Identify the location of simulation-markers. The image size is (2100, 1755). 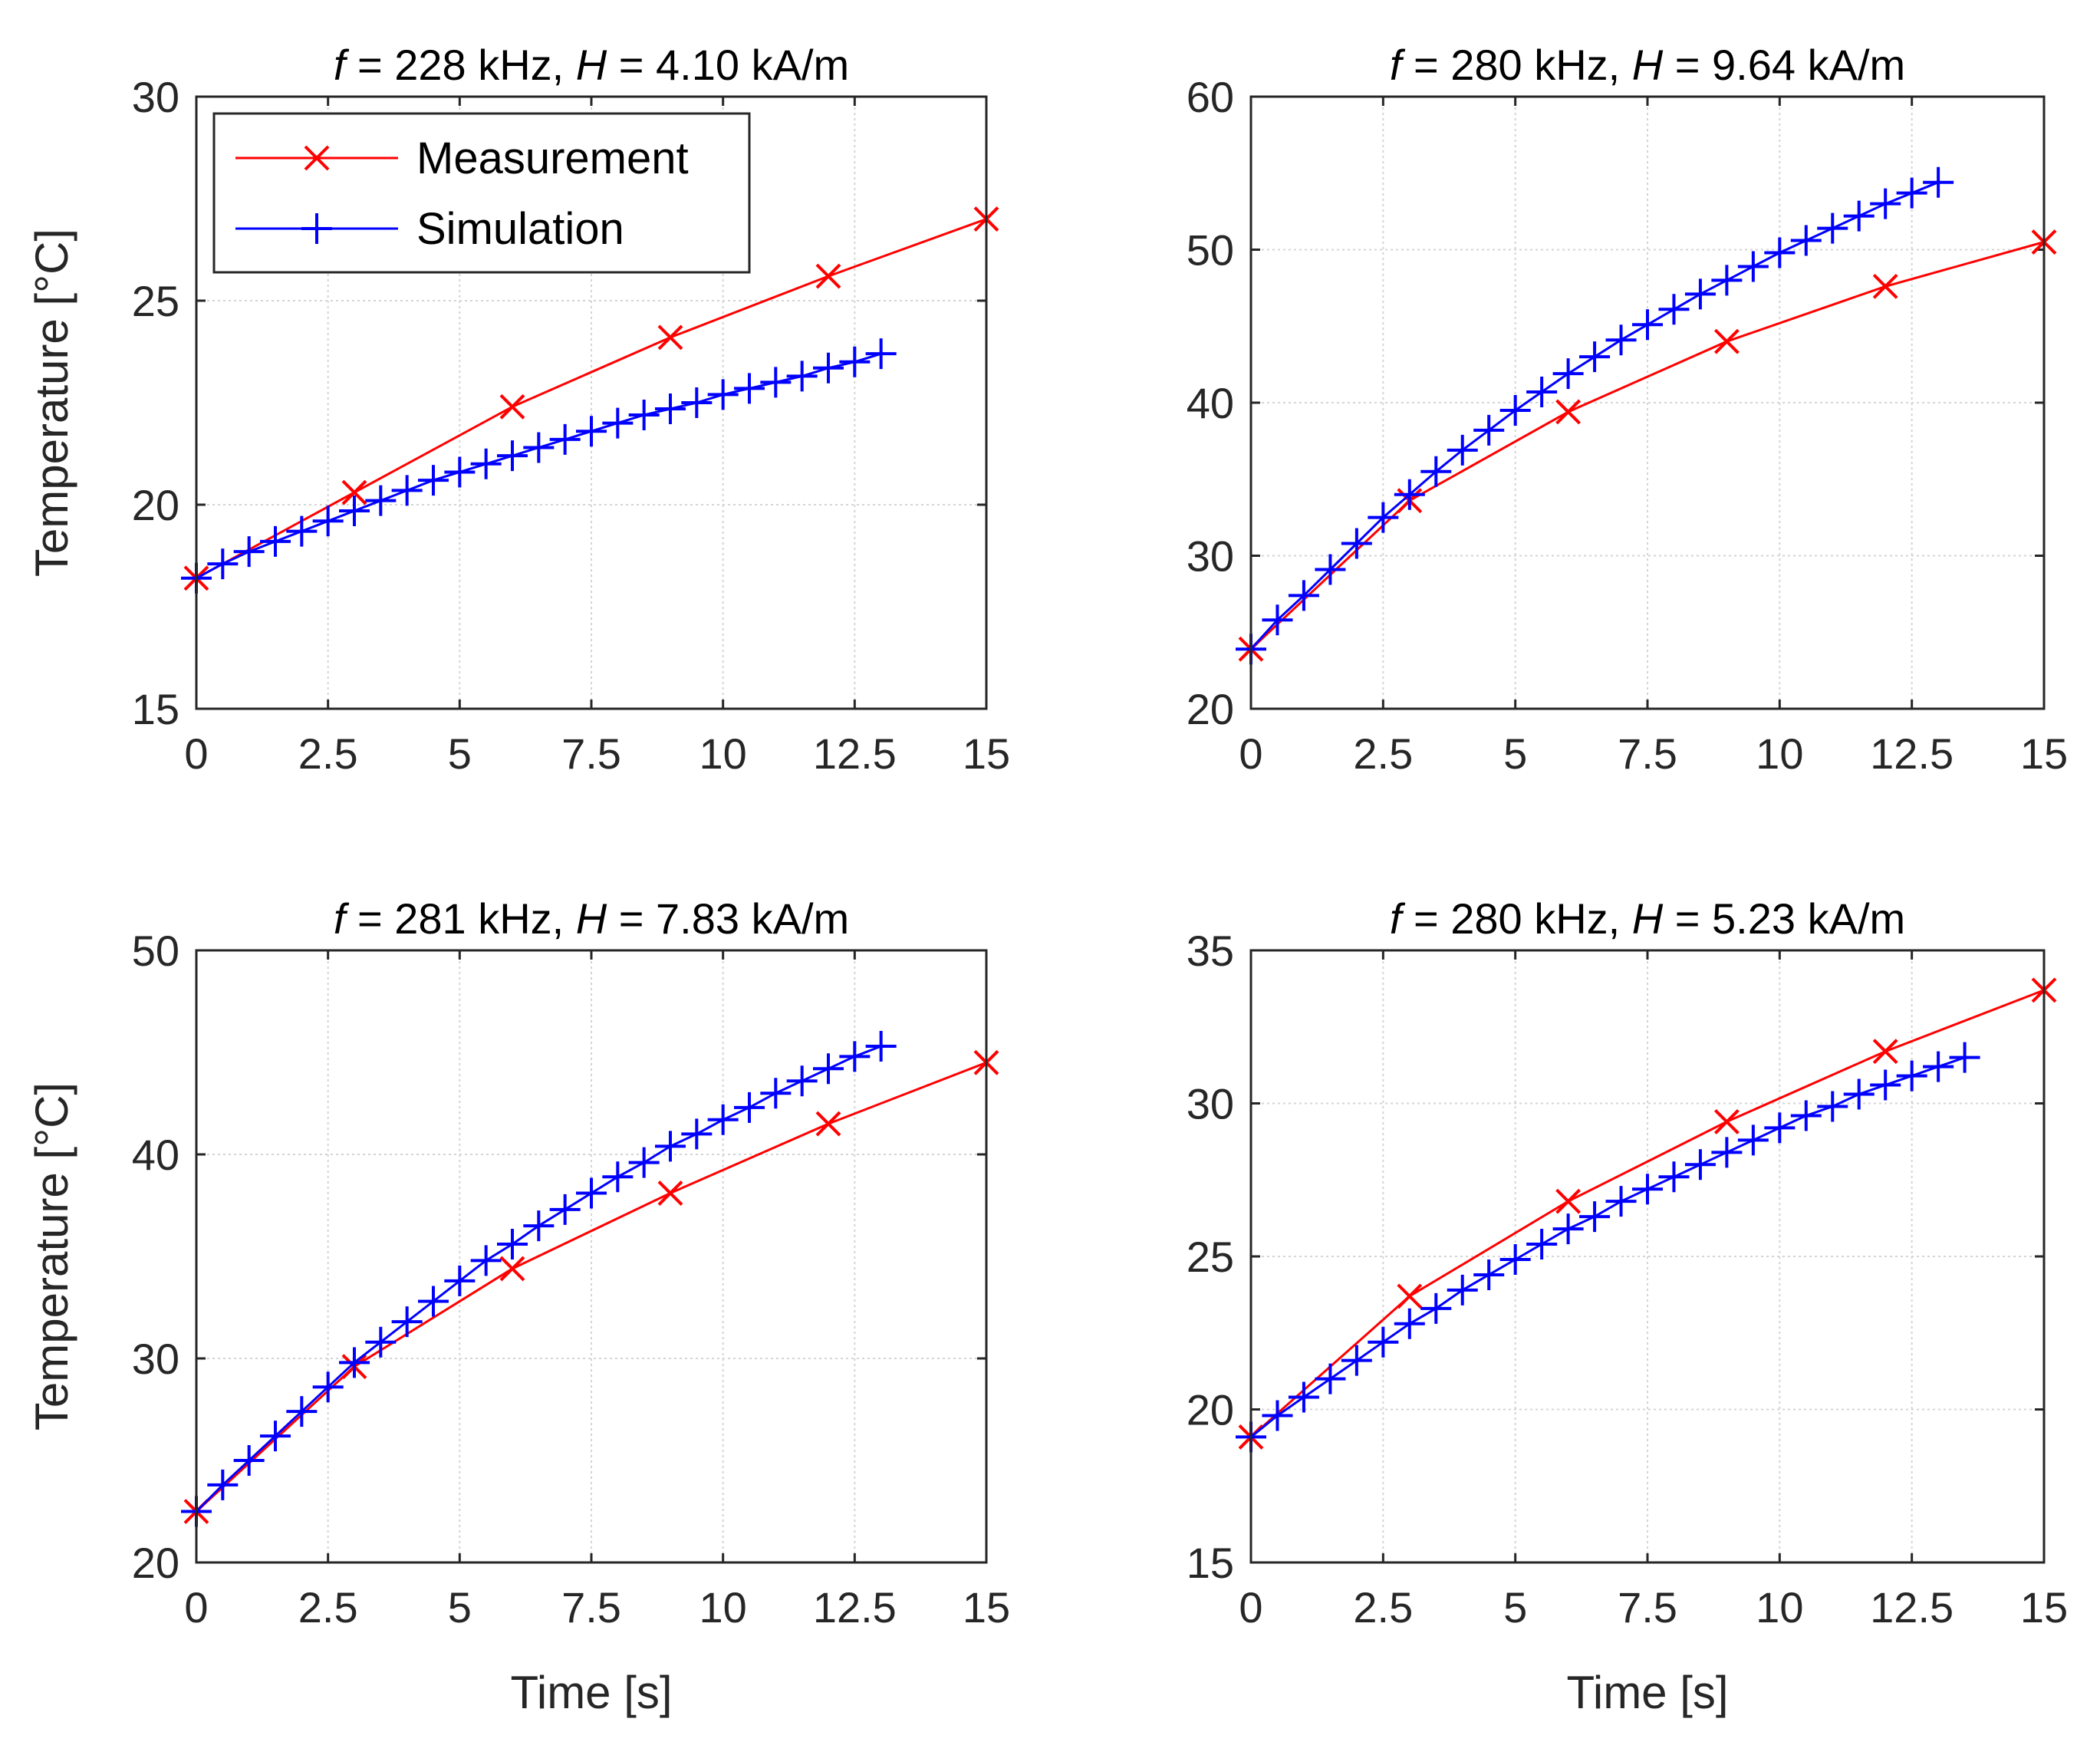
(1608, 1248).